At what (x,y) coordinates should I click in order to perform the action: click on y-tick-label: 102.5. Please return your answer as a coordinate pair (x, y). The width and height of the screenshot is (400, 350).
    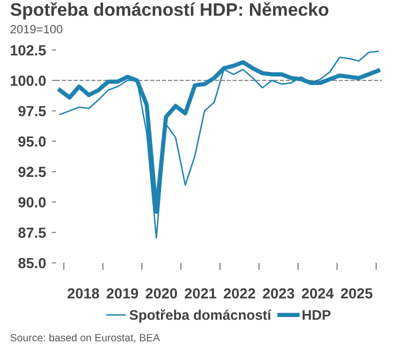
    Looking at the image, I should click on (28, 50).